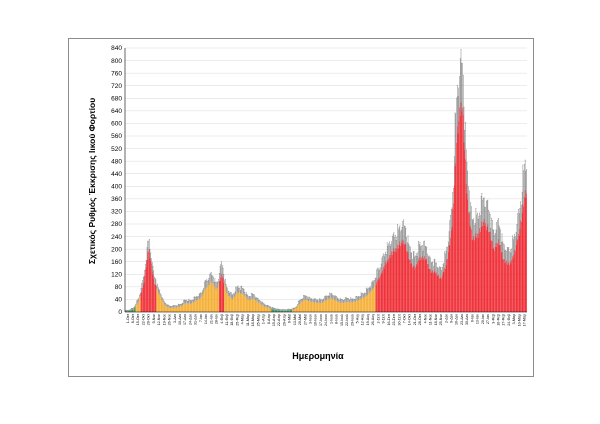 This screenshot has height=424, width=600. Describe the element at coordinates (352, 320) in the screenshot. I see `x-tick-label: 29-Ιουλ` at that location.